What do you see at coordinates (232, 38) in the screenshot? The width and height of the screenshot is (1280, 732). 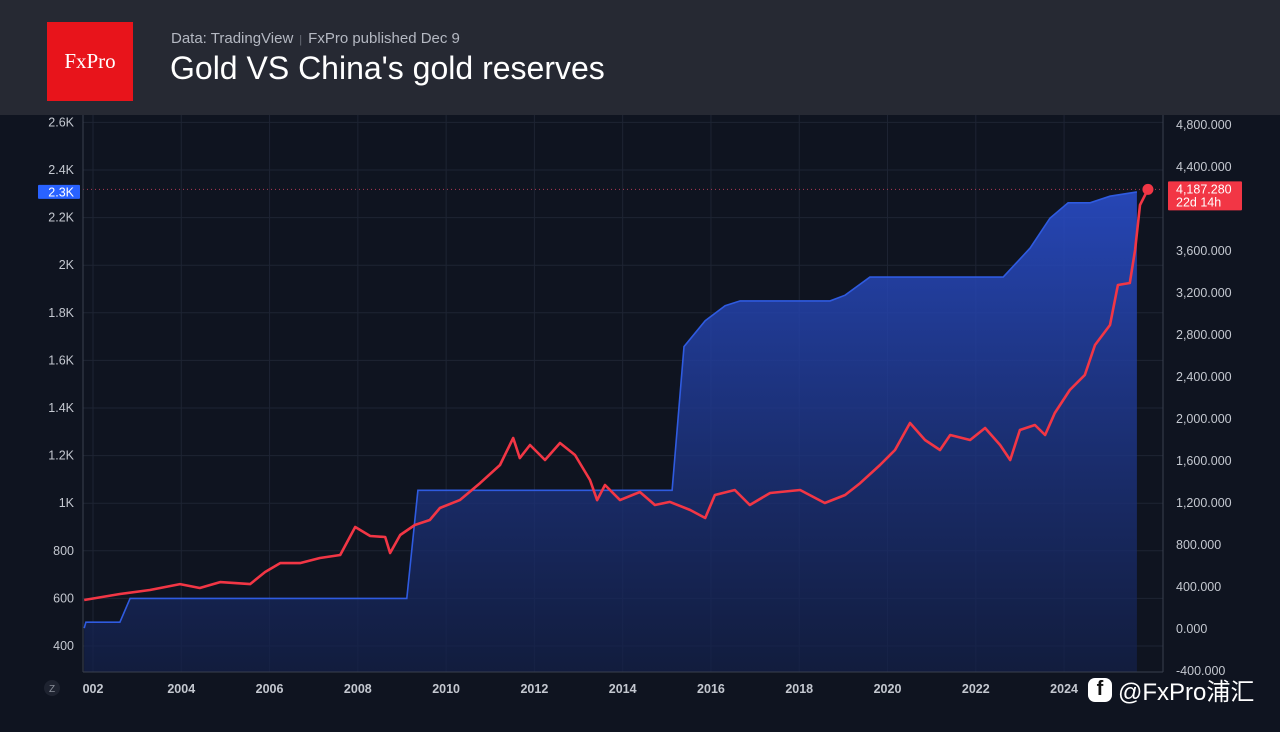 I see `data-source: Data: TradingView` at bounding box center [232, 38].